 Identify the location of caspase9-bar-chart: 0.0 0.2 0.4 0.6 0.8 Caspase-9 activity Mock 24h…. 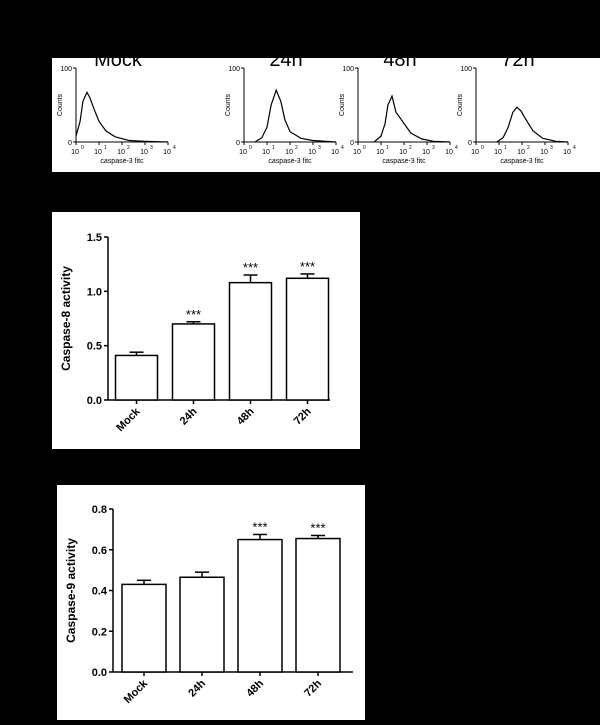
(208, 605).